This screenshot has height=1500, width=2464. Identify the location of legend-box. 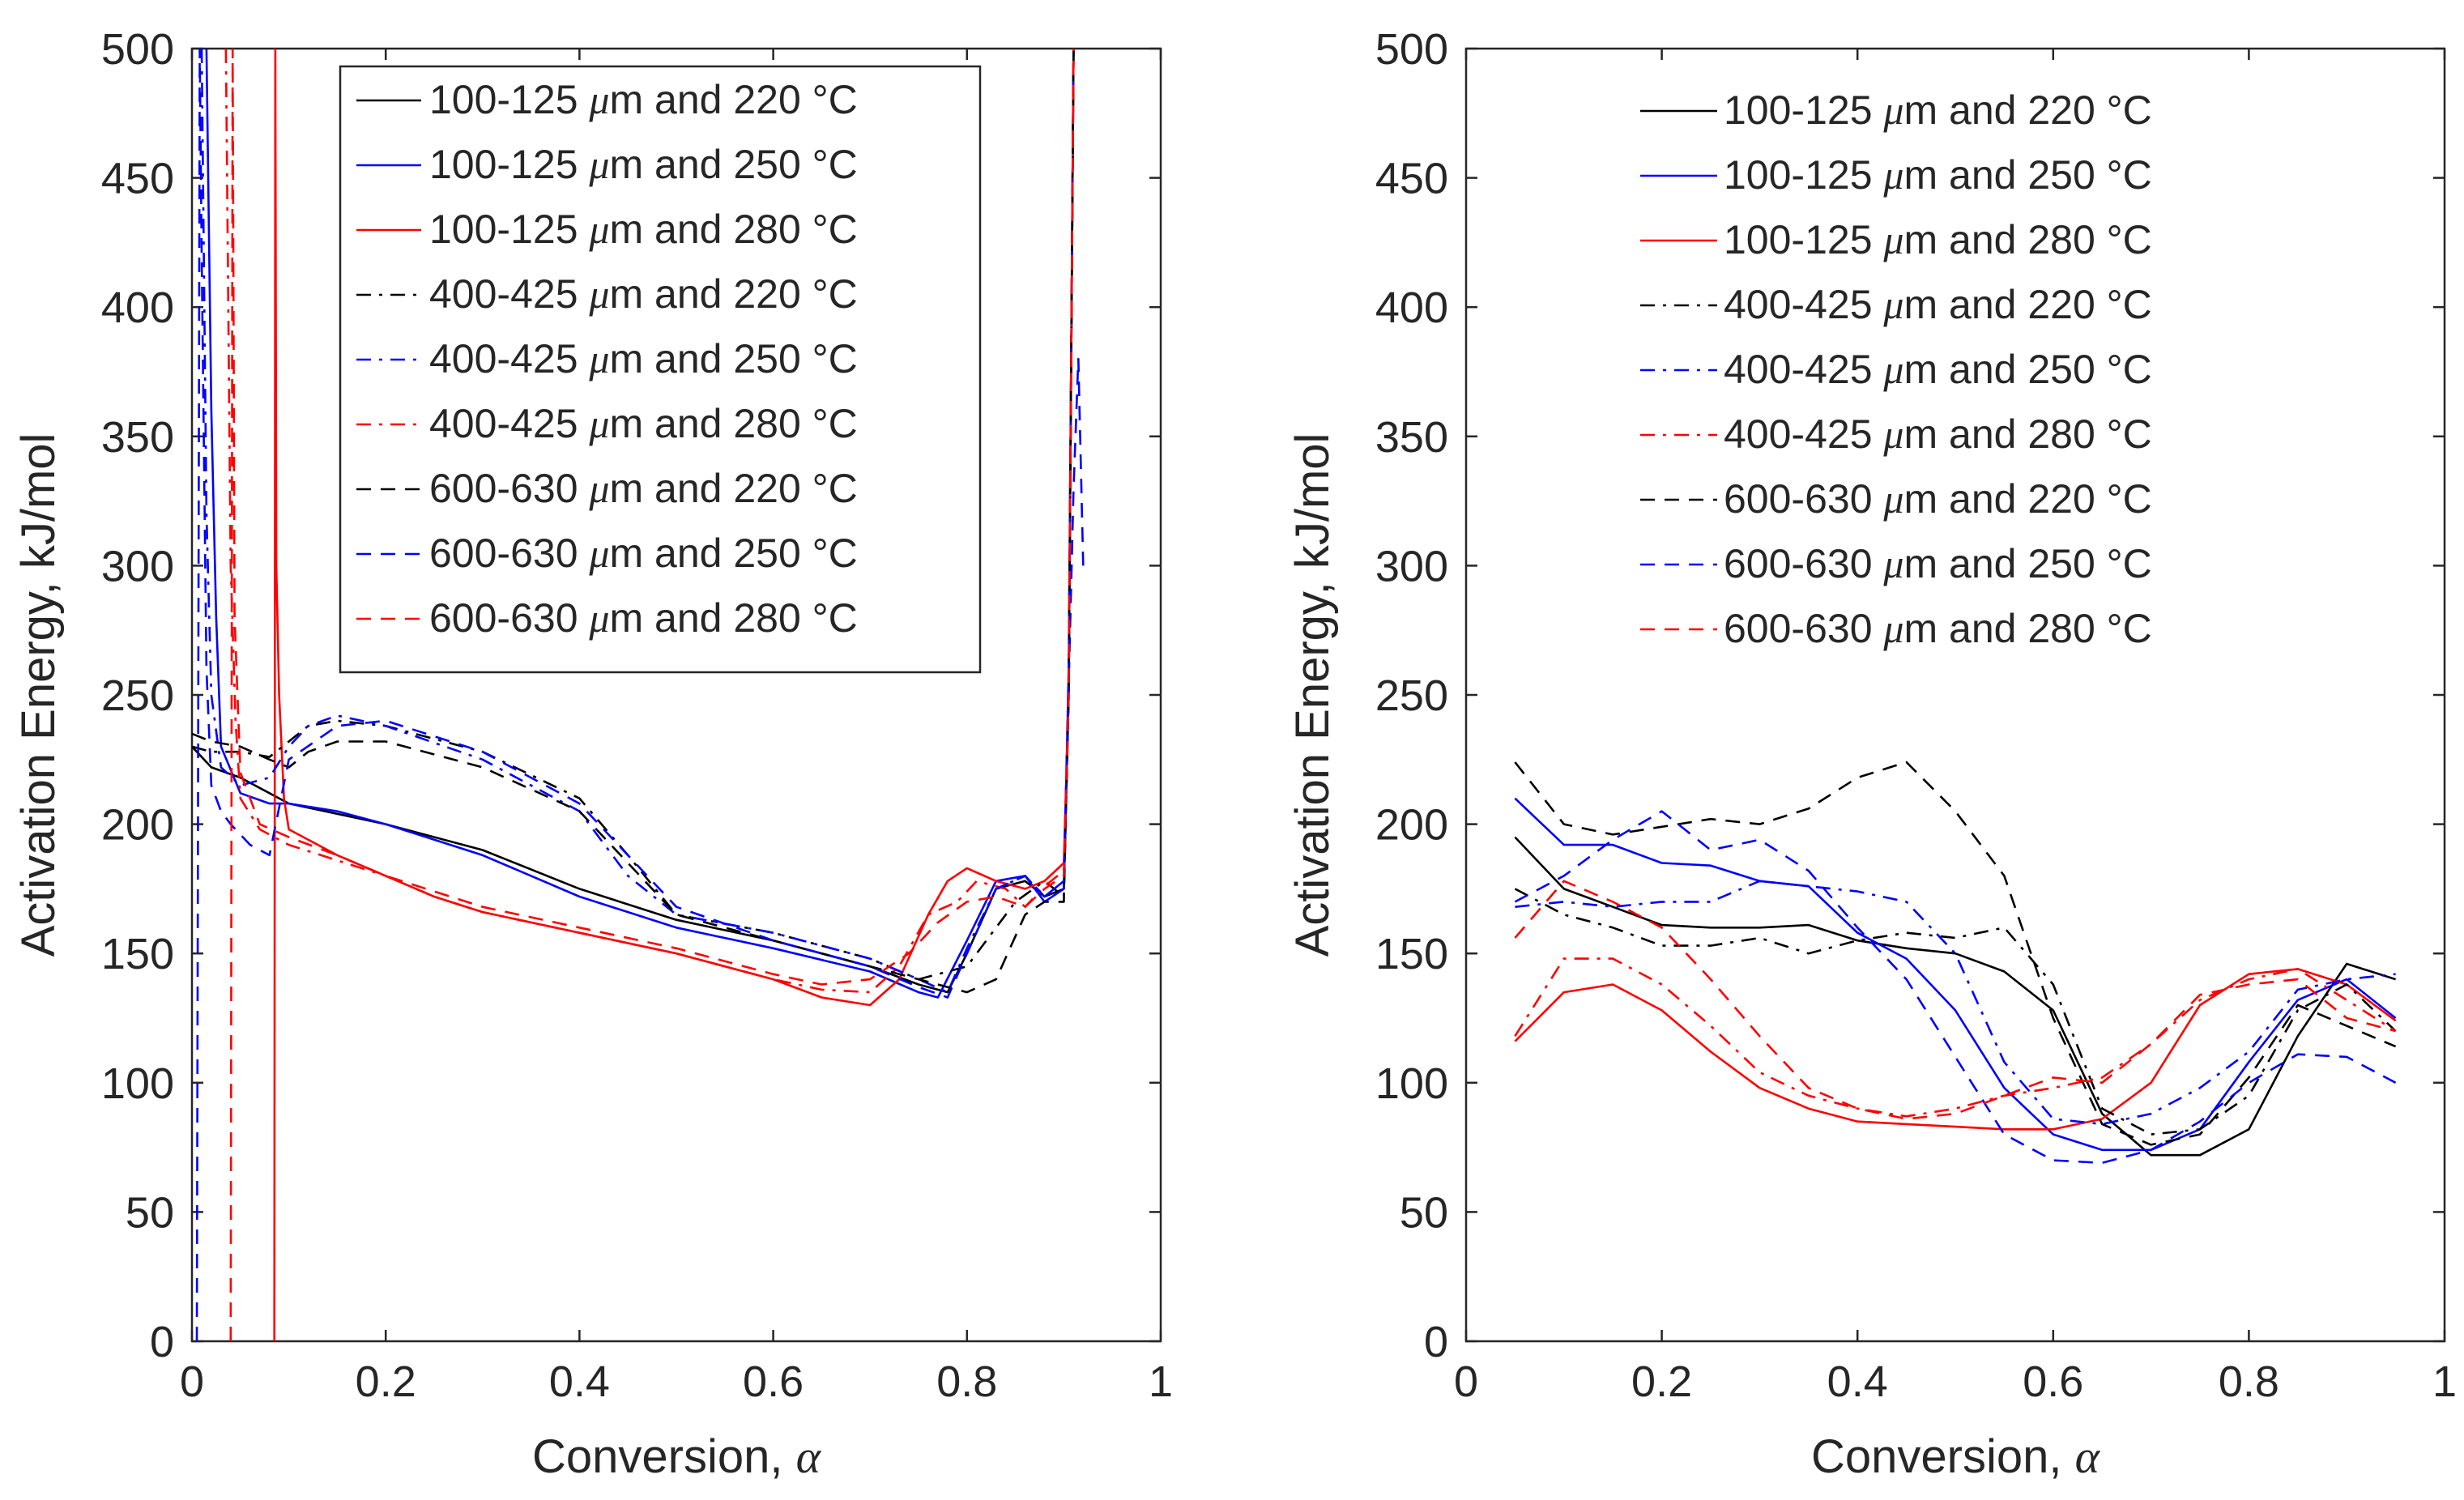
(660, 369).